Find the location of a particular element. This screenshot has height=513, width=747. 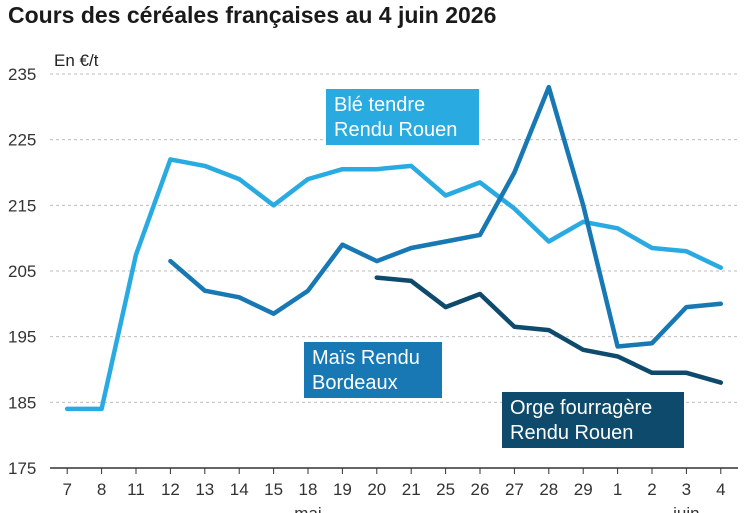

x-tick-label: 8 is located at coordinates (101, 489).